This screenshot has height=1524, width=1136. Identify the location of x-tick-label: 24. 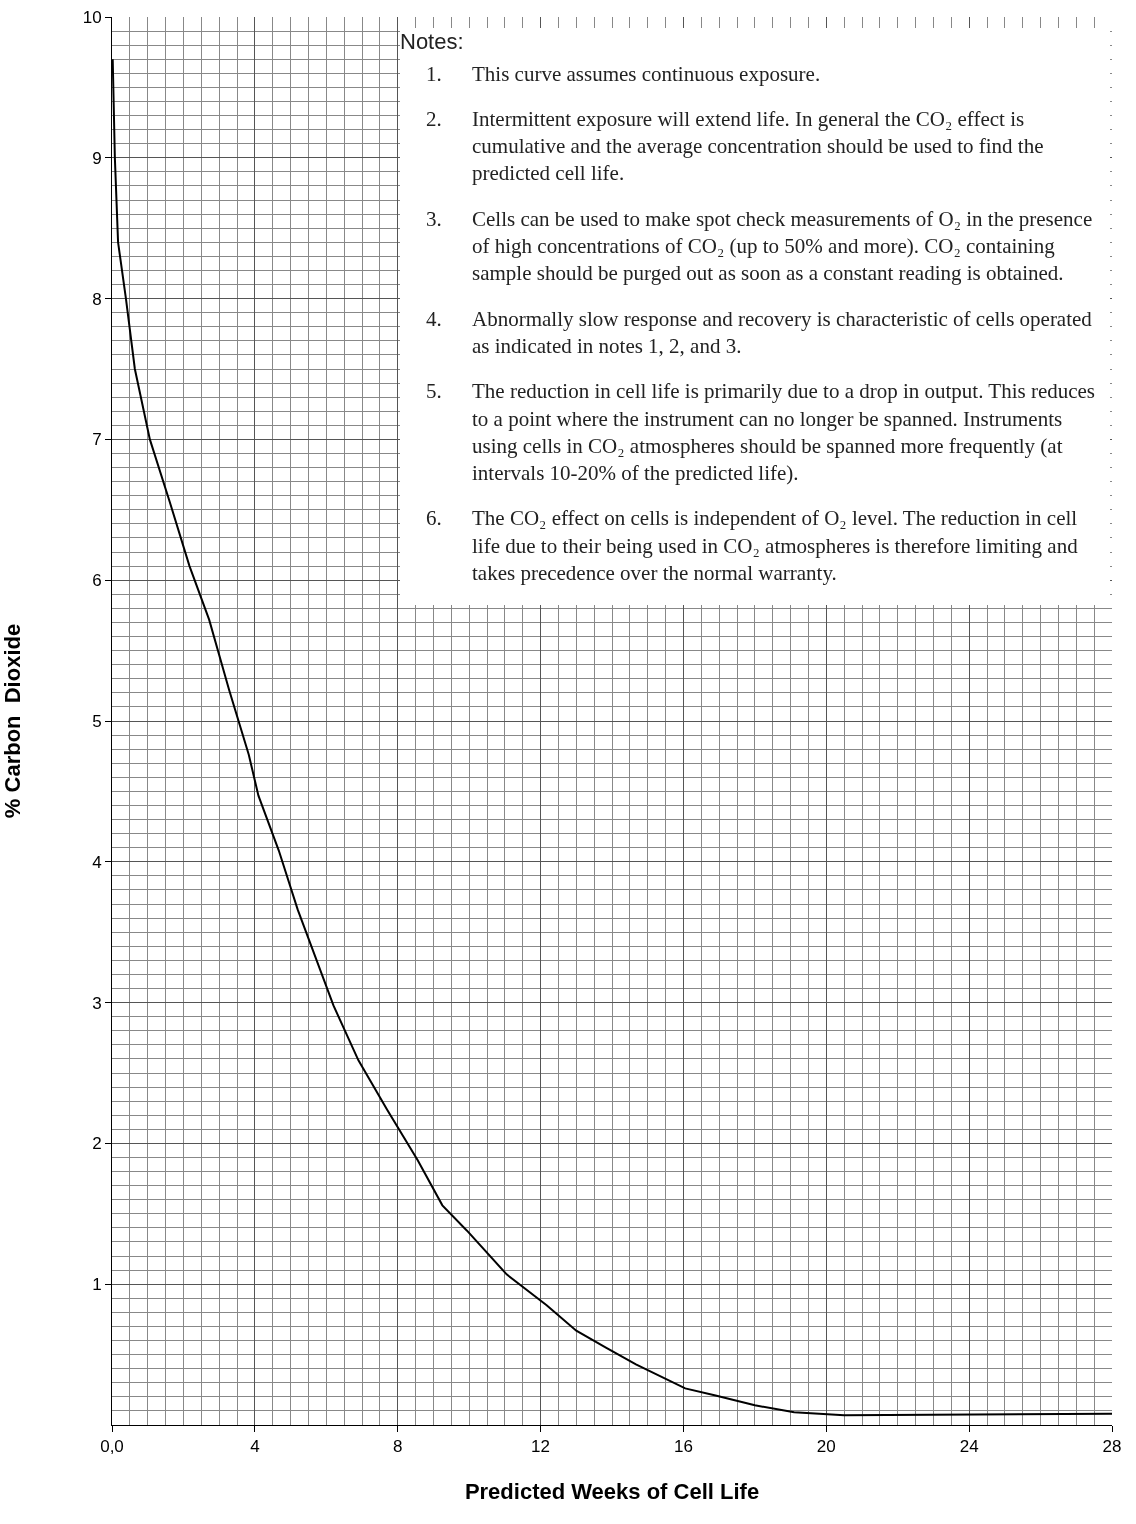
(969, 1447).